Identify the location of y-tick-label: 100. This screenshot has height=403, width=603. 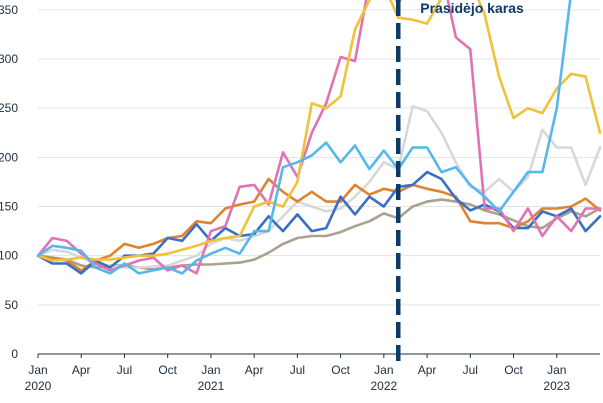
(9, 256).